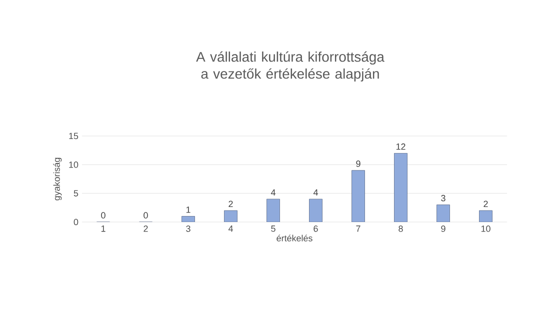 The image size is (540, 314). I want to click on x-tick-label: 7, so click(358, 229).